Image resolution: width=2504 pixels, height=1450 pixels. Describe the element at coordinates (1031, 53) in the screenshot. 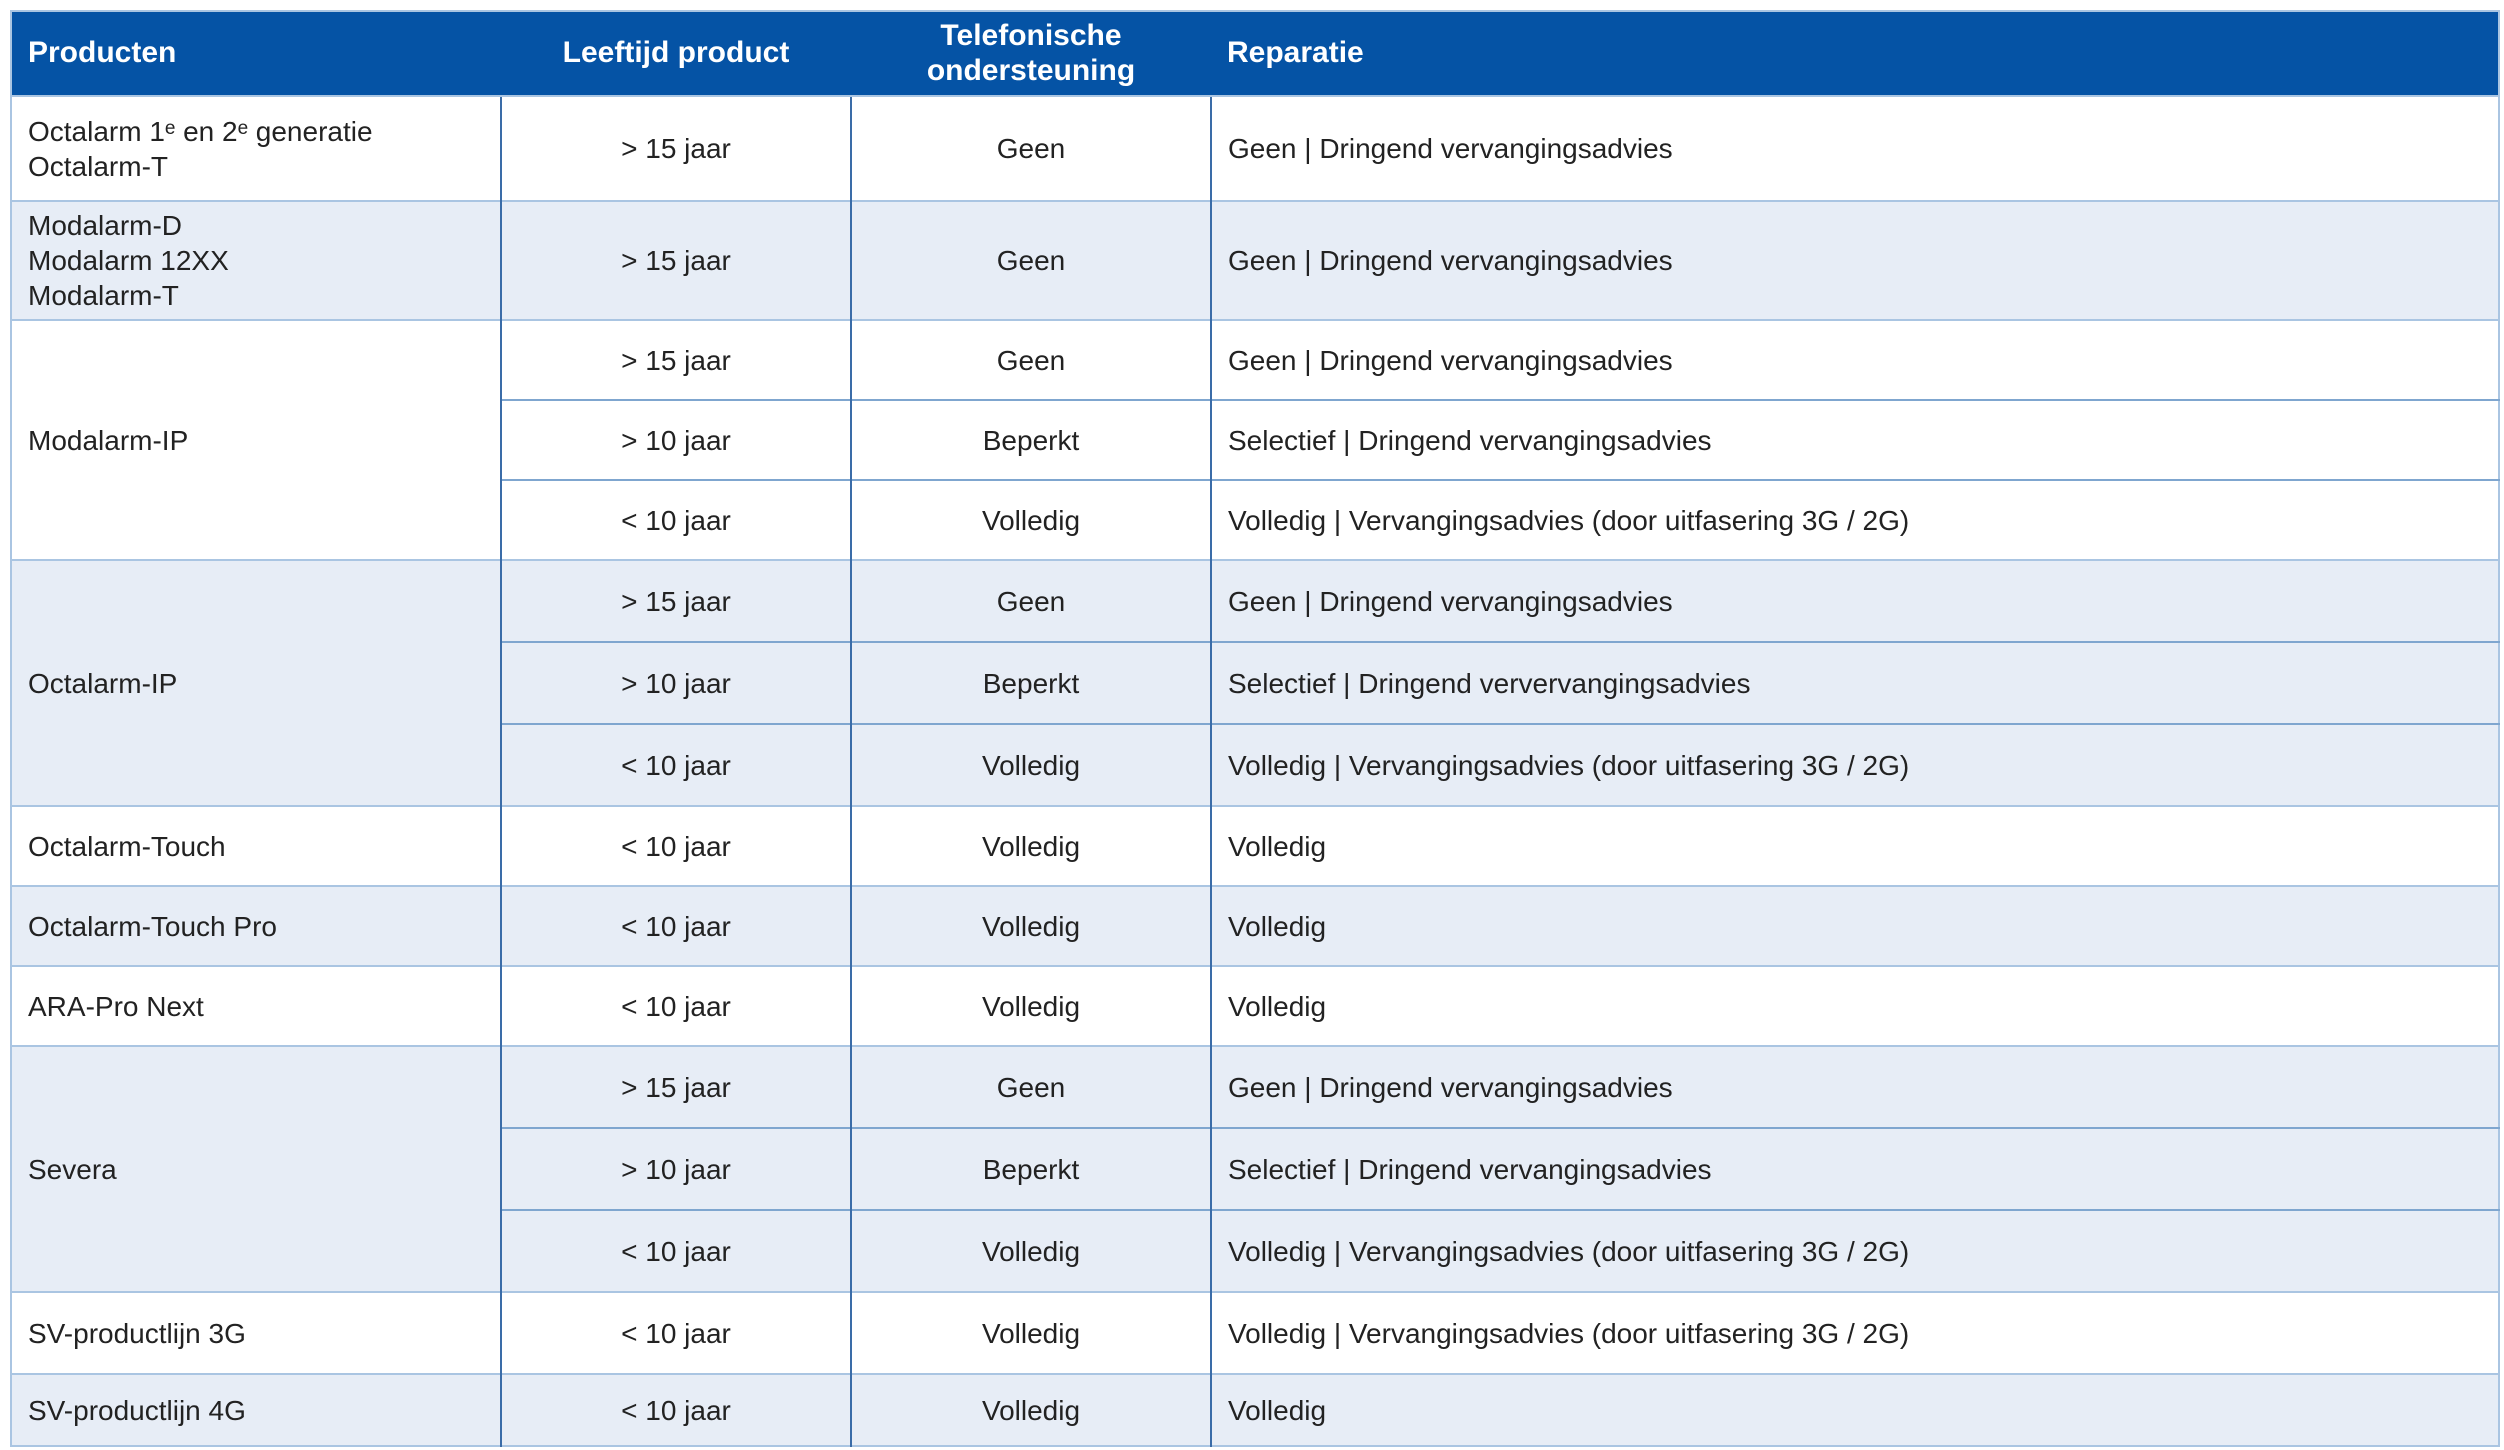

I see `column-header-telefonische-ondersteuning: Telefonische ondersteuning` at that location.